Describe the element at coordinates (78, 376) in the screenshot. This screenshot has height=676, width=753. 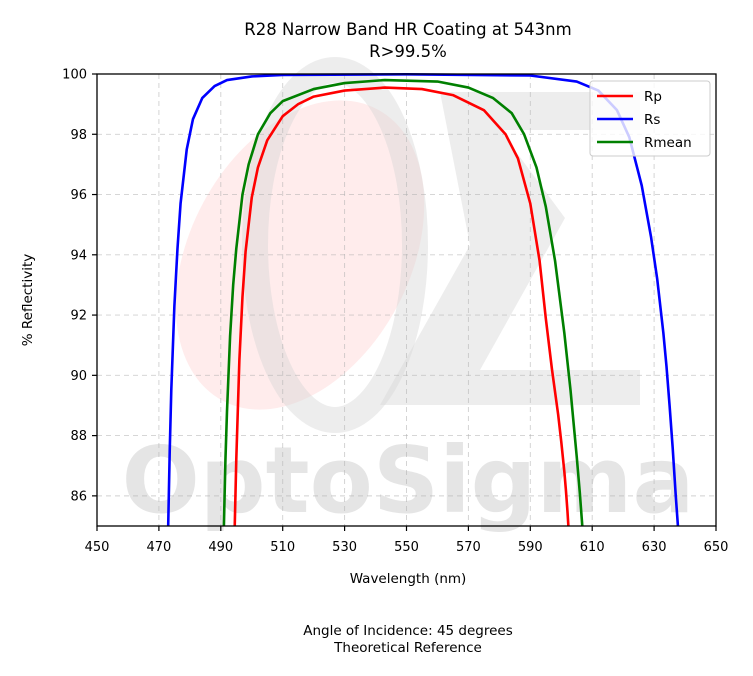
I see `y-tick-label: 90` at that location.